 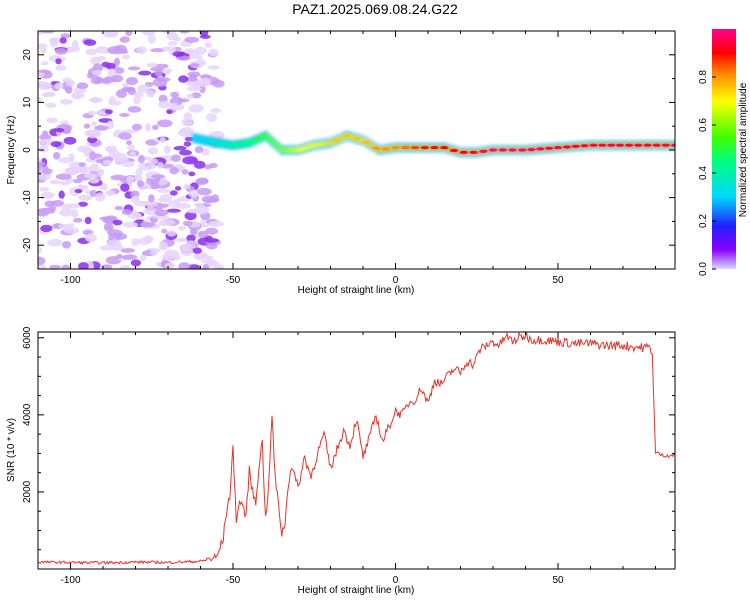 I want to click on ridge-cores, so click(x=504, y=144).